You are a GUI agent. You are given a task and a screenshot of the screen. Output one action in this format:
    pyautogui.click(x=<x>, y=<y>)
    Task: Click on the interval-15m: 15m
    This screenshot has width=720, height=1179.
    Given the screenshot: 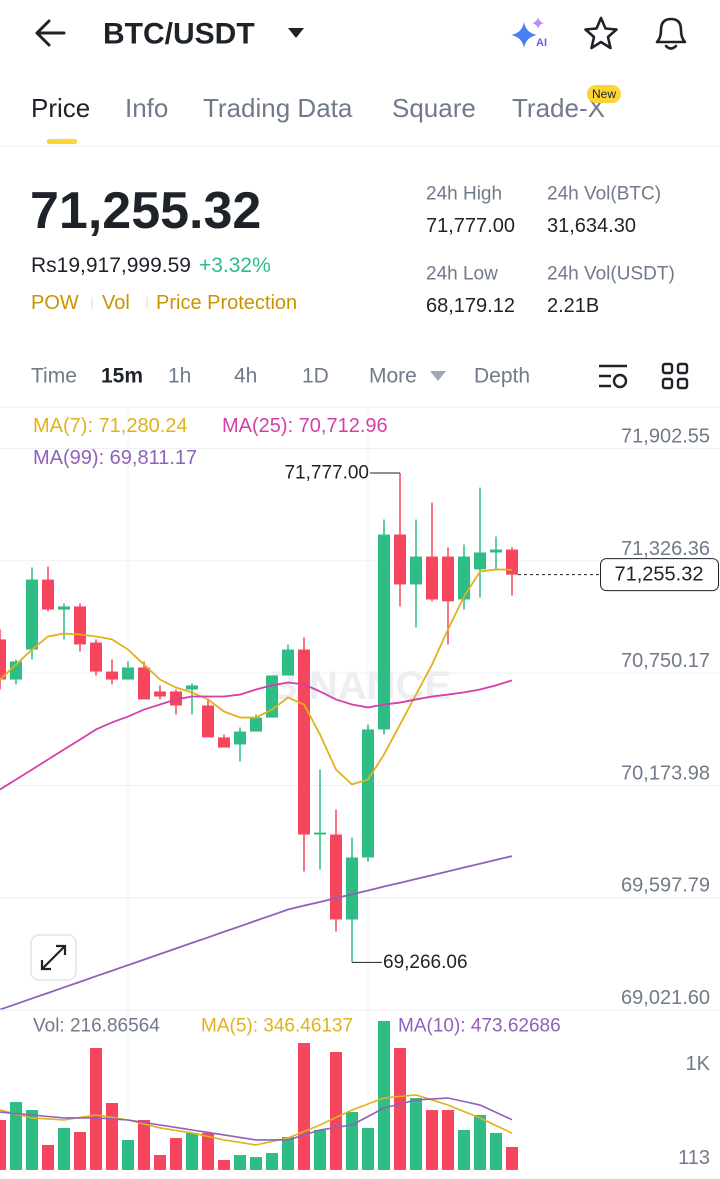 What is the action you would take?
    pyautogui.click(x=122, y=376)
    